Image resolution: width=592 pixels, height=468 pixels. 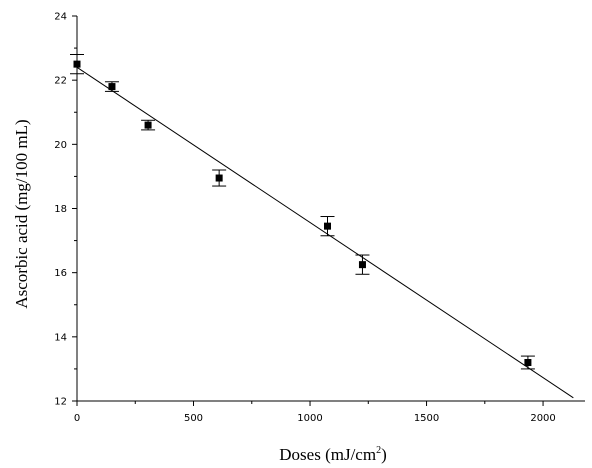 I want to click on y-tick-label: 12, so click(x=60, y=402).